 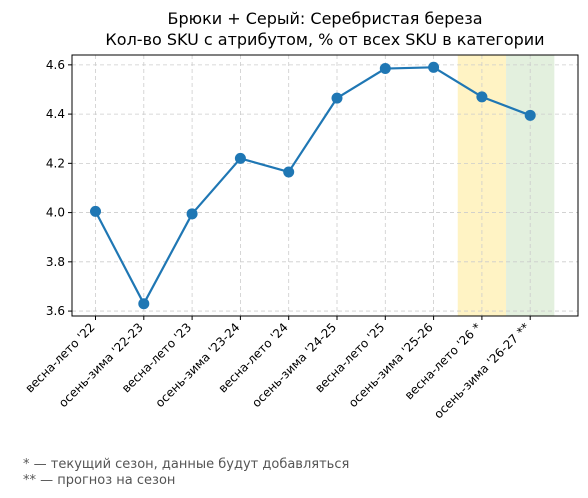 I want to click on y-tick-label-3: 4.2, so click(x=55, y=163).